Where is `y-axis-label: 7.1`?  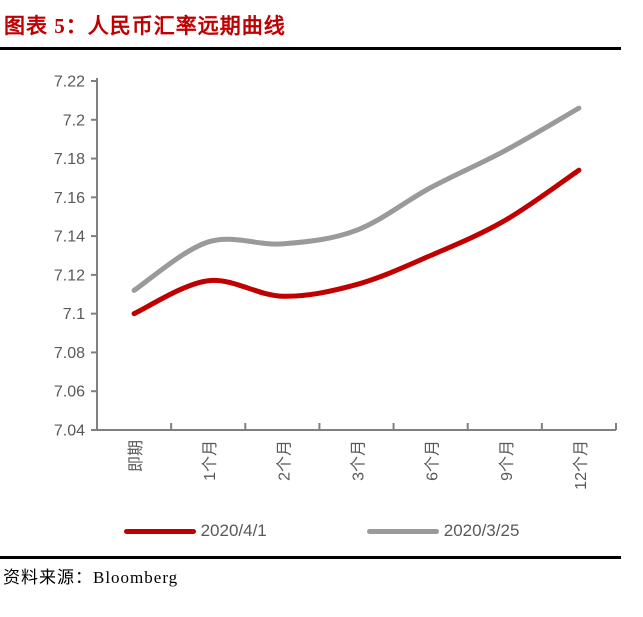 y-axis-label: 7.1 is located at coordinates (74, 314).